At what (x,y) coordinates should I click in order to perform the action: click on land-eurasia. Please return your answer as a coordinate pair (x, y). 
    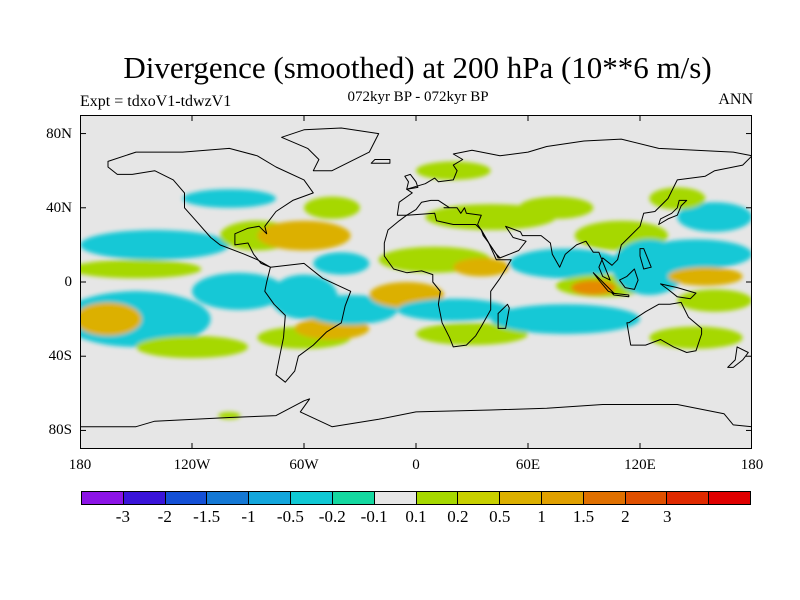
    Looking at the image, I should click on (574, 209).